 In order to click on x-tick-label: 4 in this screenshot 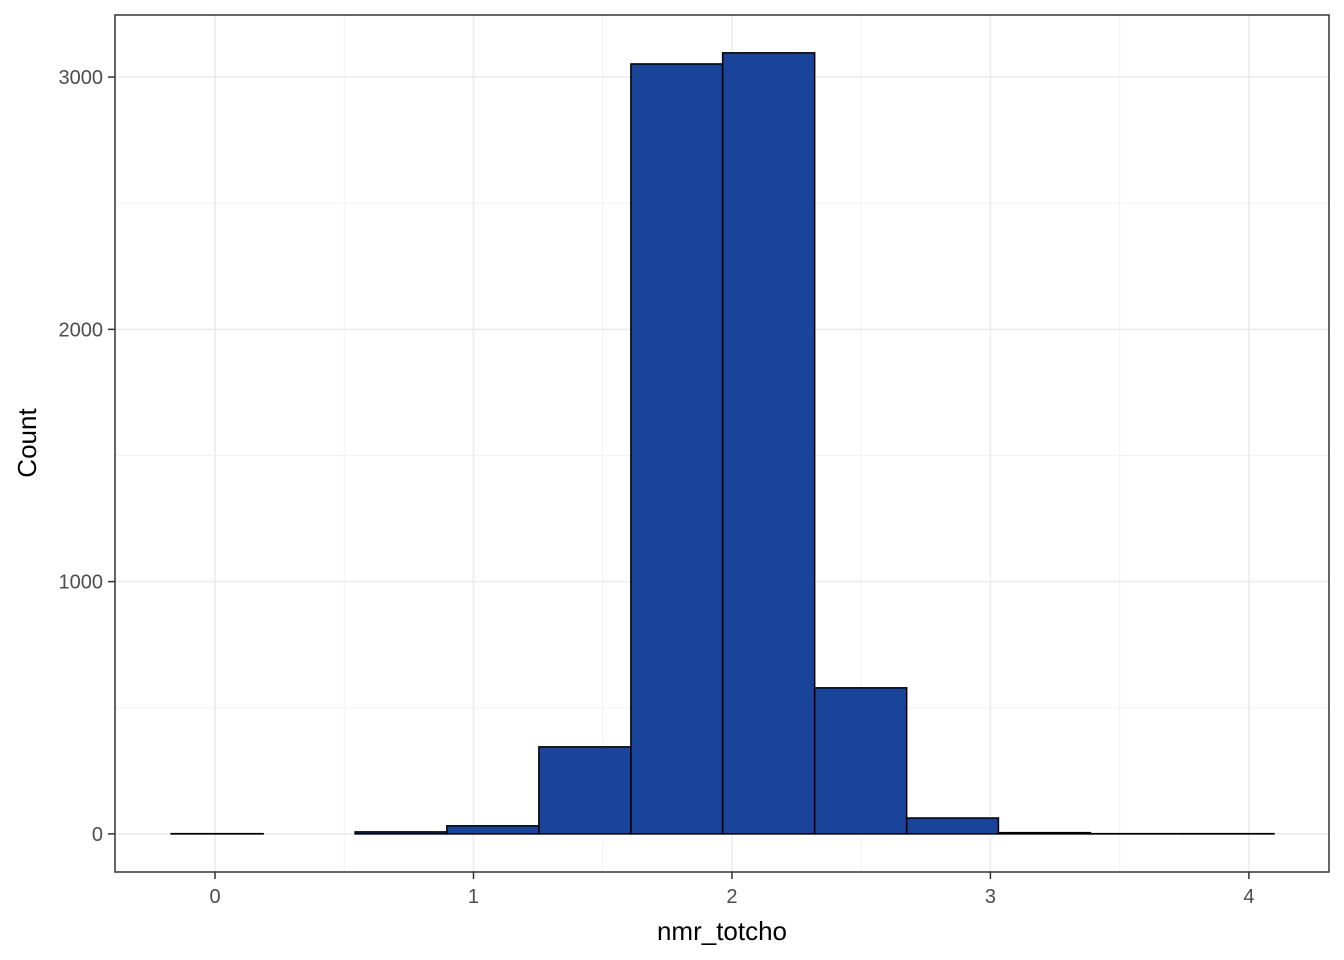, I will do `click(1248, 897)`.